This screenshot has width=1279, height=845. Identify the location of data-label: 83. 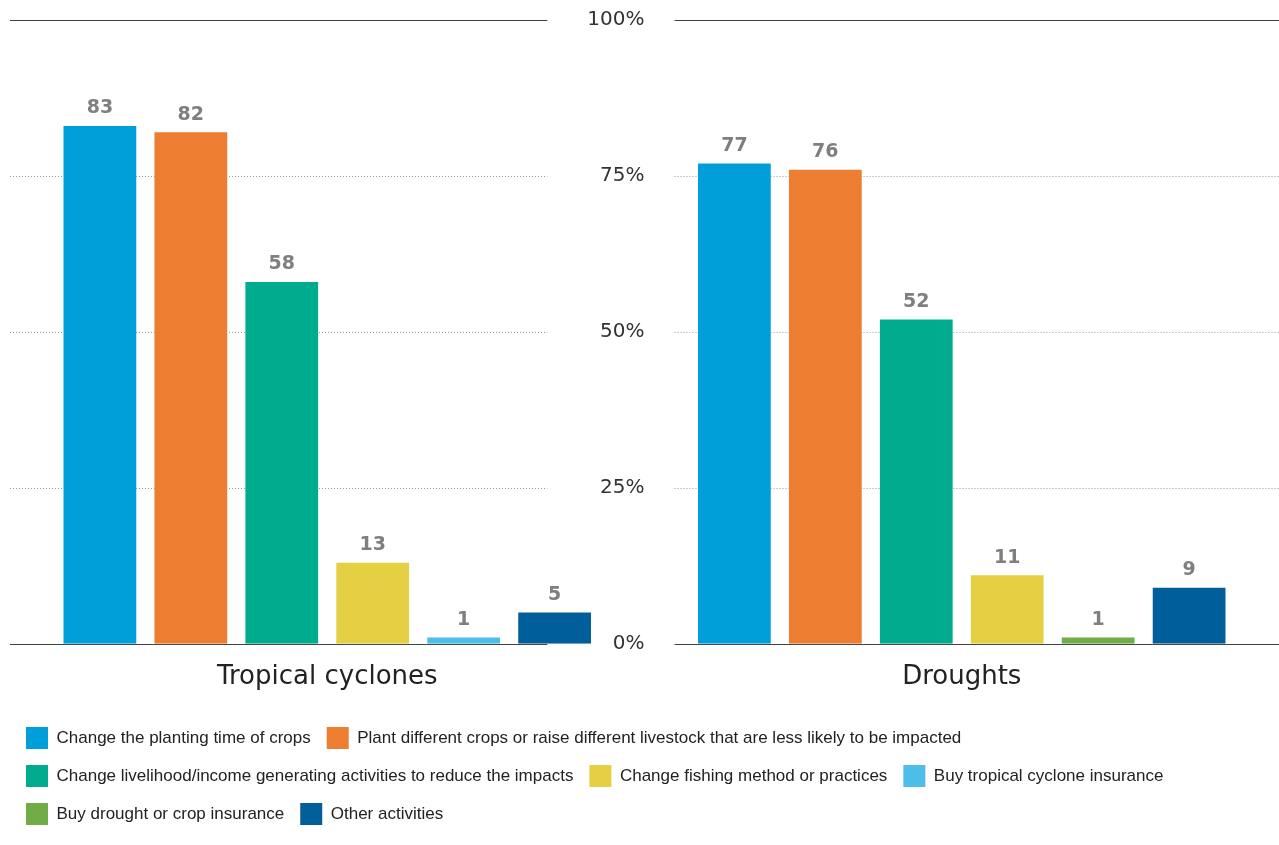
(100, 106).